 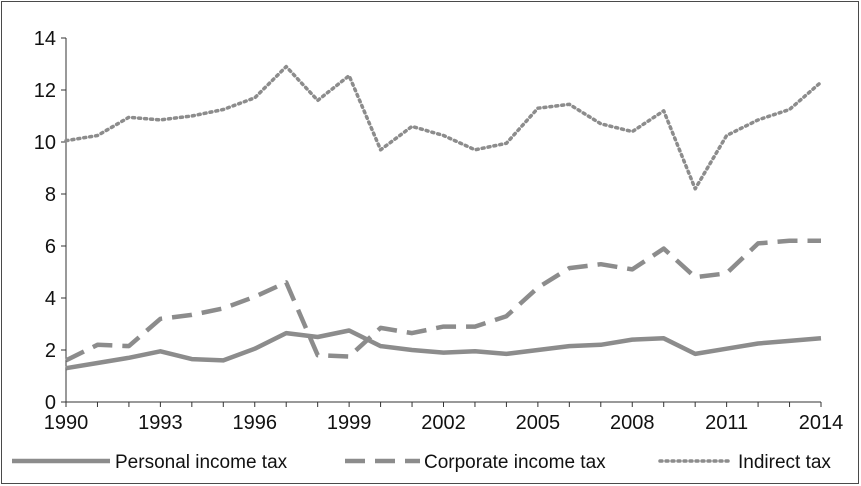 What do you see at coordinates (349, 423) in the screenshot?
I see `x-tick-label: 1999` at bounding box center [349, 423].